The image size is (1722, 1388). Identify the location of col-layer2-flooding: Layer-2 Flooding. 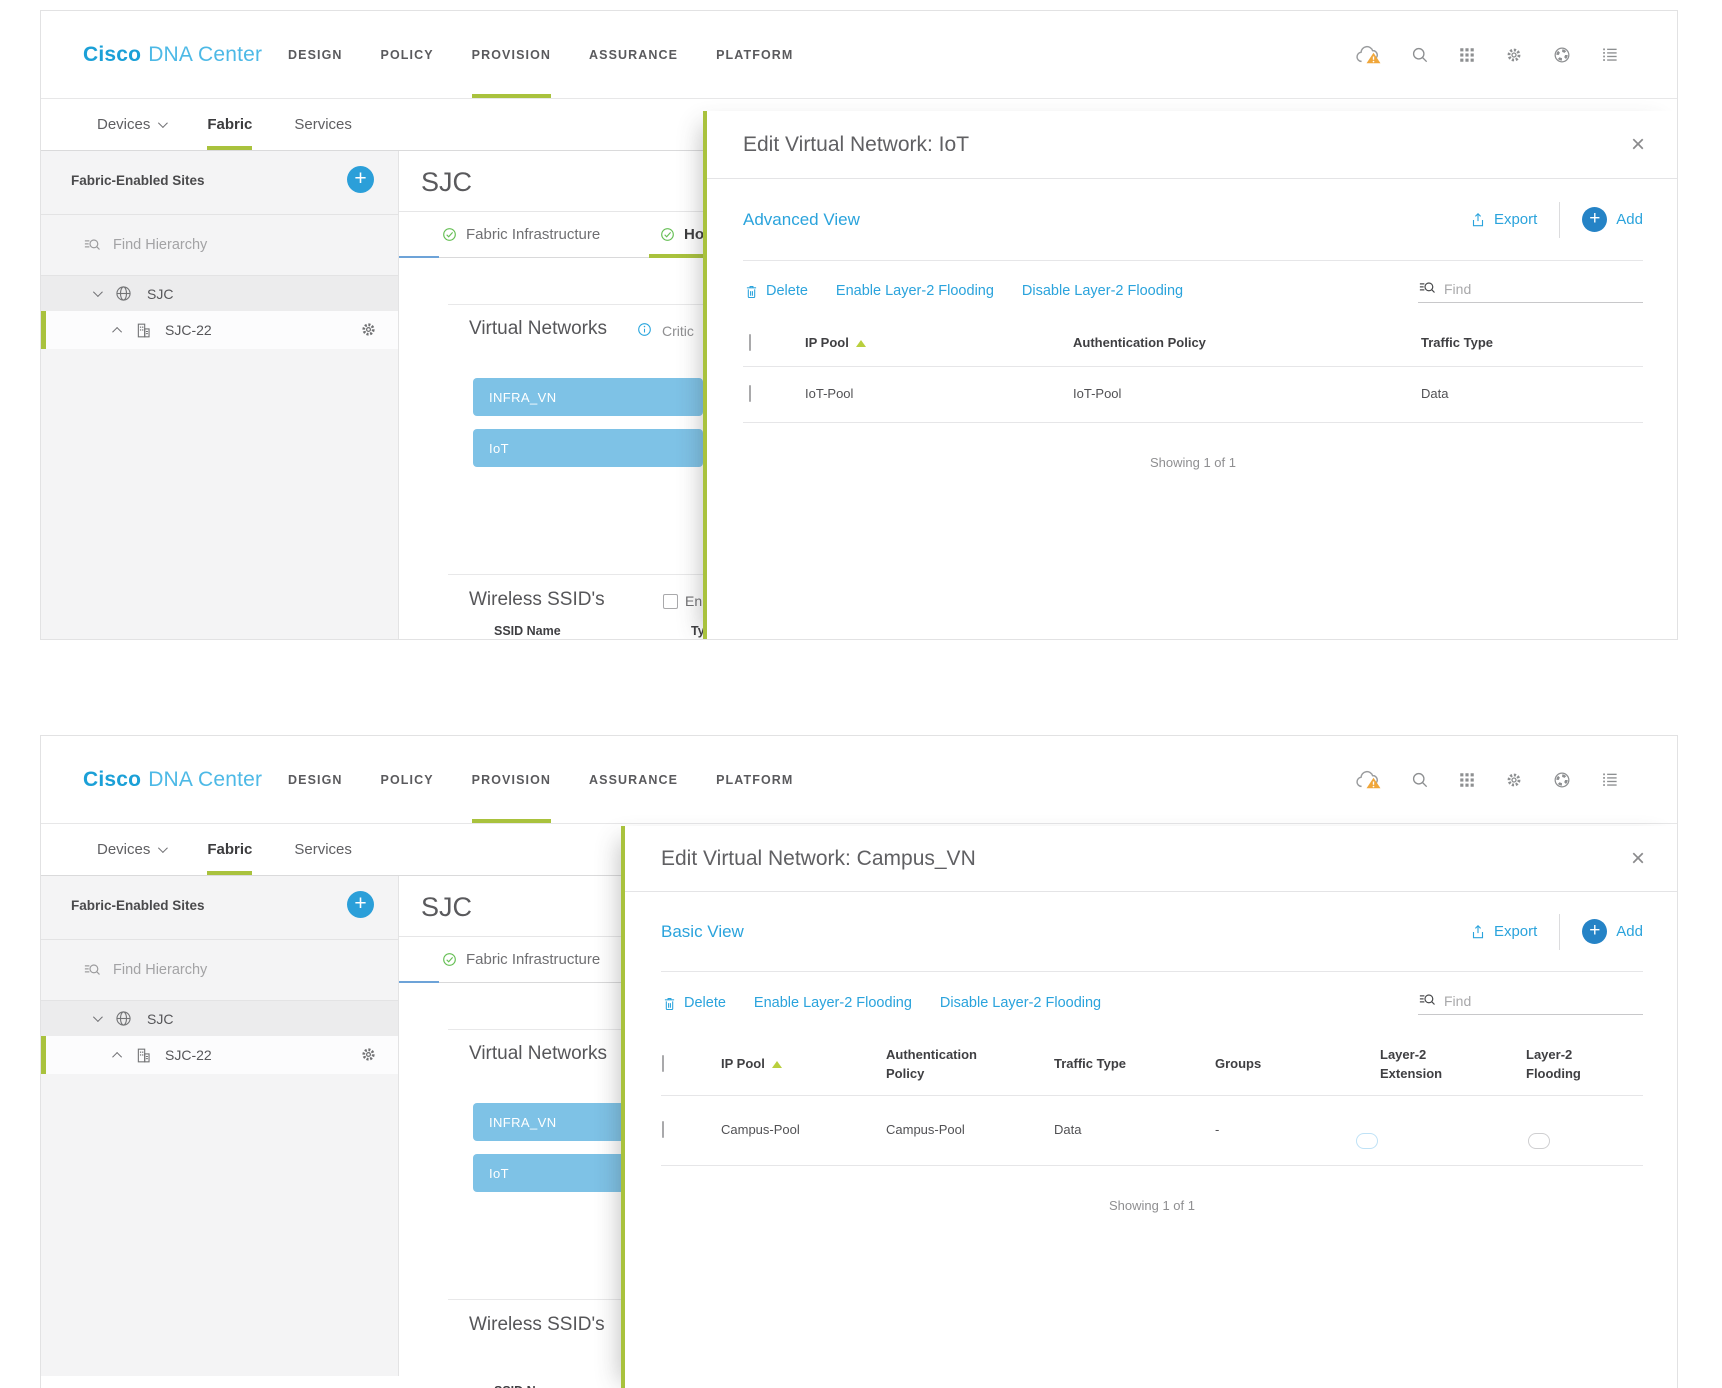
(1584, 1065).